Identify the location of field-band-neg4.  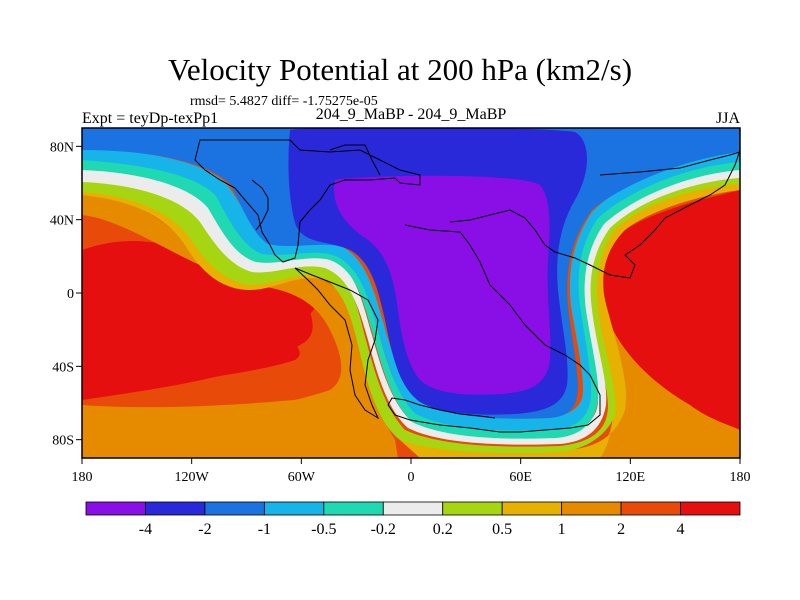
(442, 285).